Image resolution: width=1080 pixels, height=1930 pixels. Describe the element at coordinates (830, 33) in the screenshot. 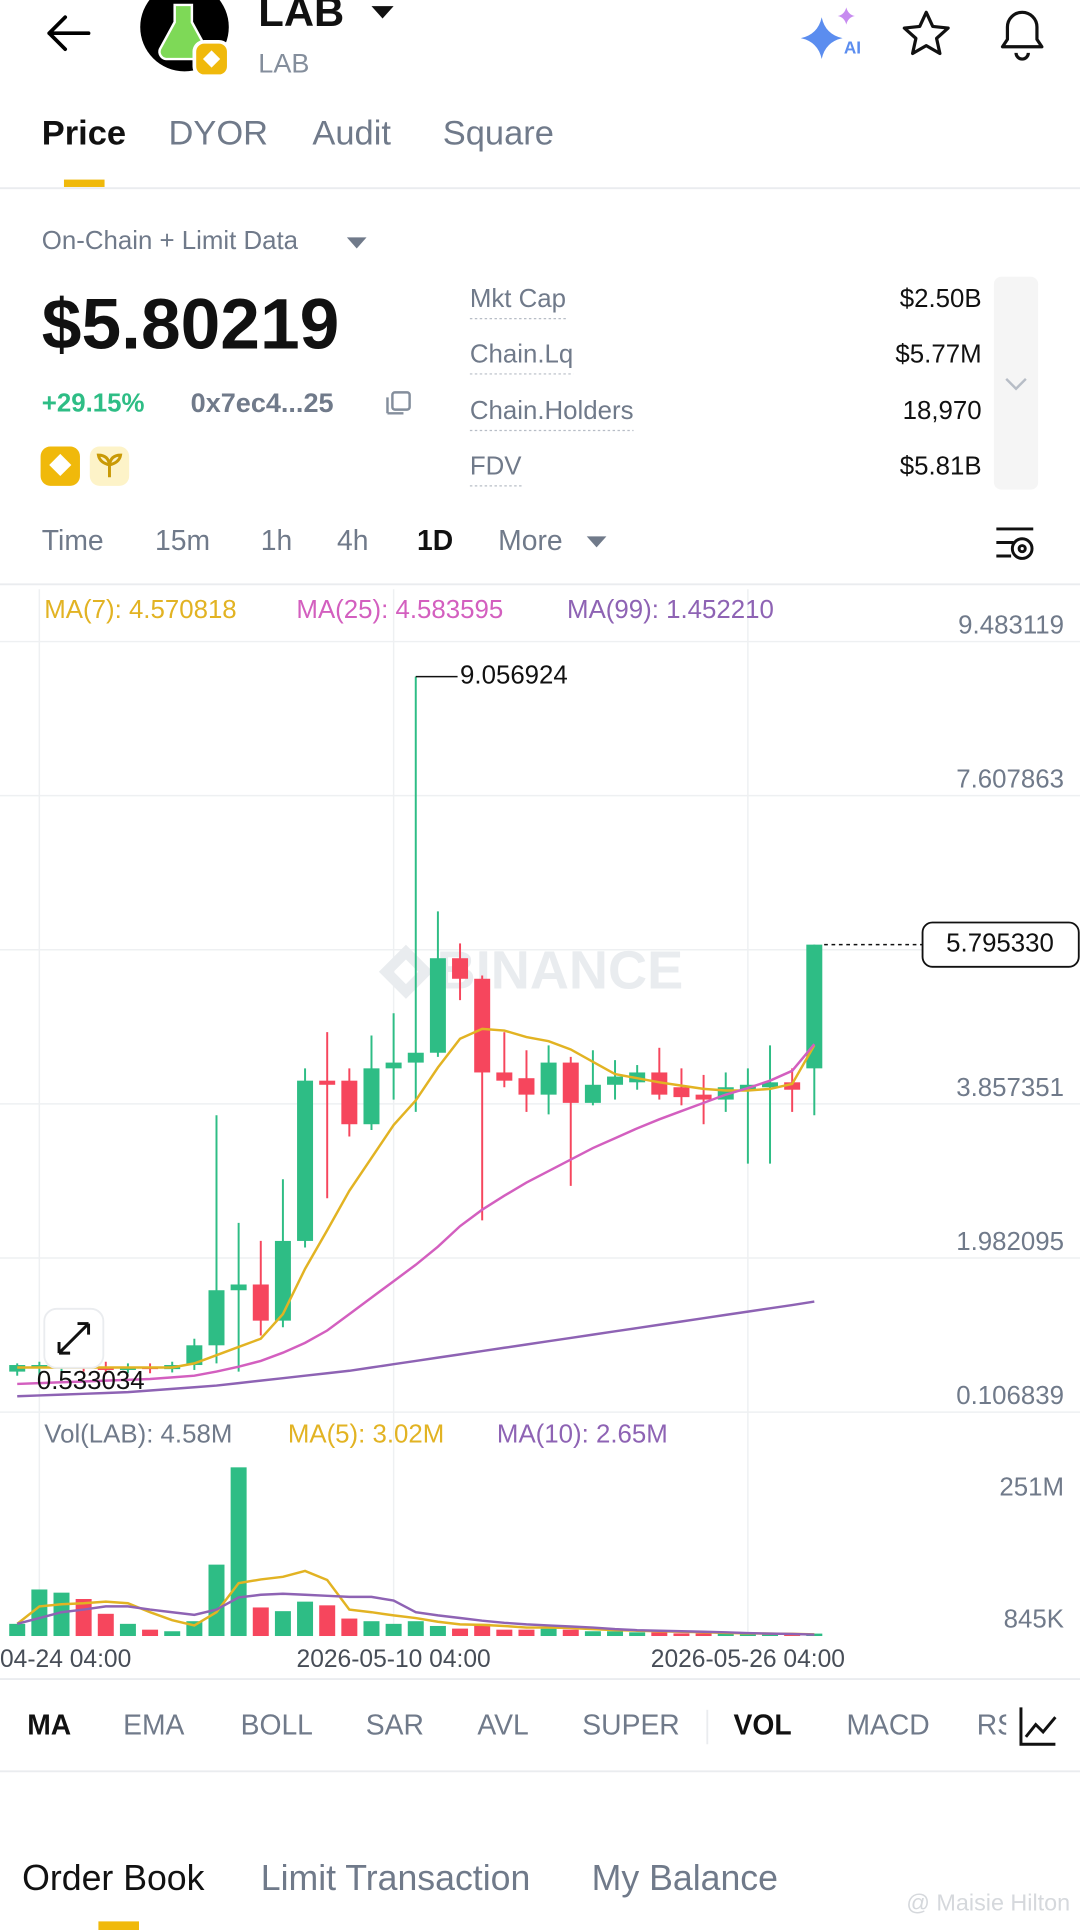

I see `ai-button: AI` at that location.